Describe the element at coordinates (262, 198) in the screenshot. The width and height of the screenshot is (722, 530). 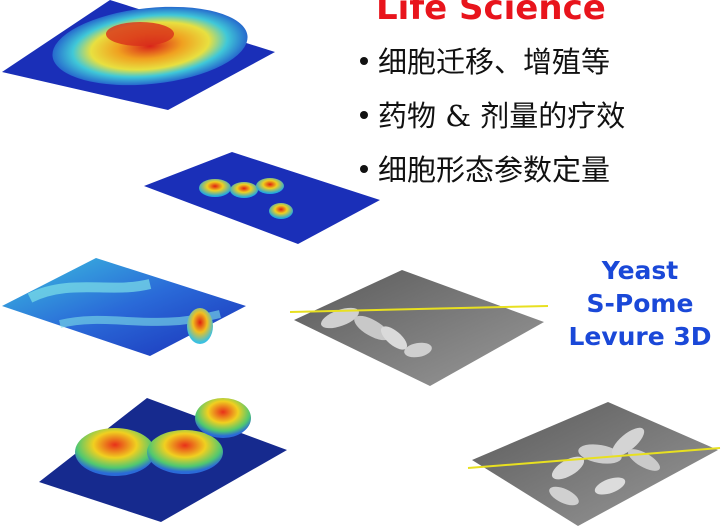
I see `cells-peaks-3d-plot` at that location.